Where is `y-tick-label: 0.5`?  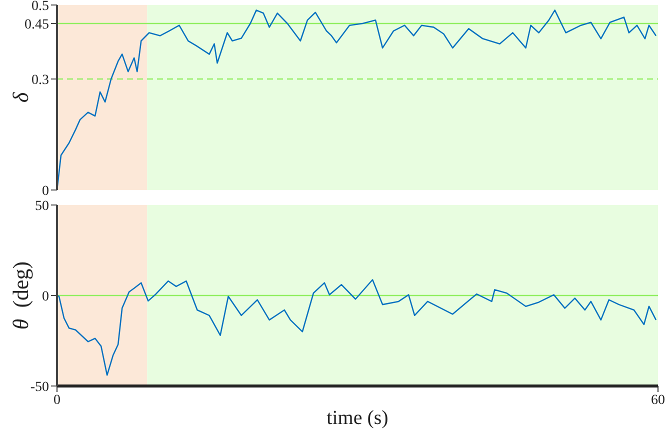 y-tick-label: 0.5 is located at coordinates (40, 7).